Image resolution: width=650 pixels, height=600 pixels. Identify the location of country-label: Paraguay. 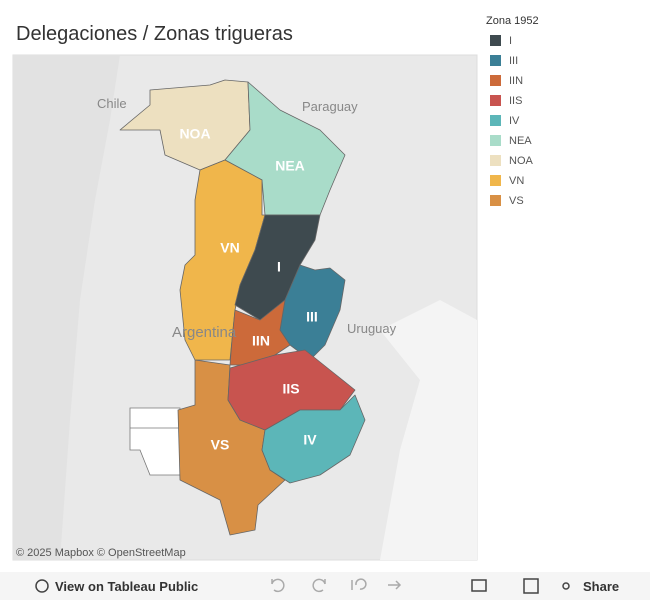
(330, 106).